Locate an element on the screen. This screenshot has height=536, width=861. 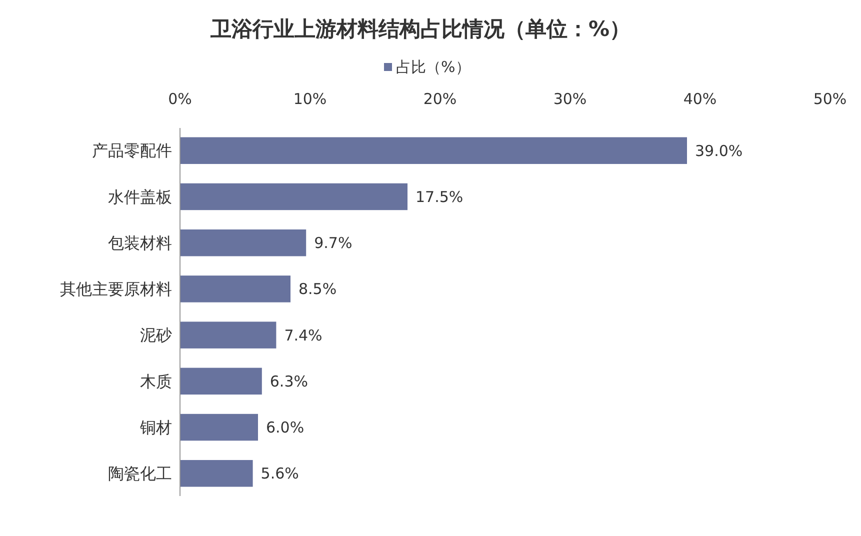
x-tick-label: 40% is located at coordinates (700, 99).